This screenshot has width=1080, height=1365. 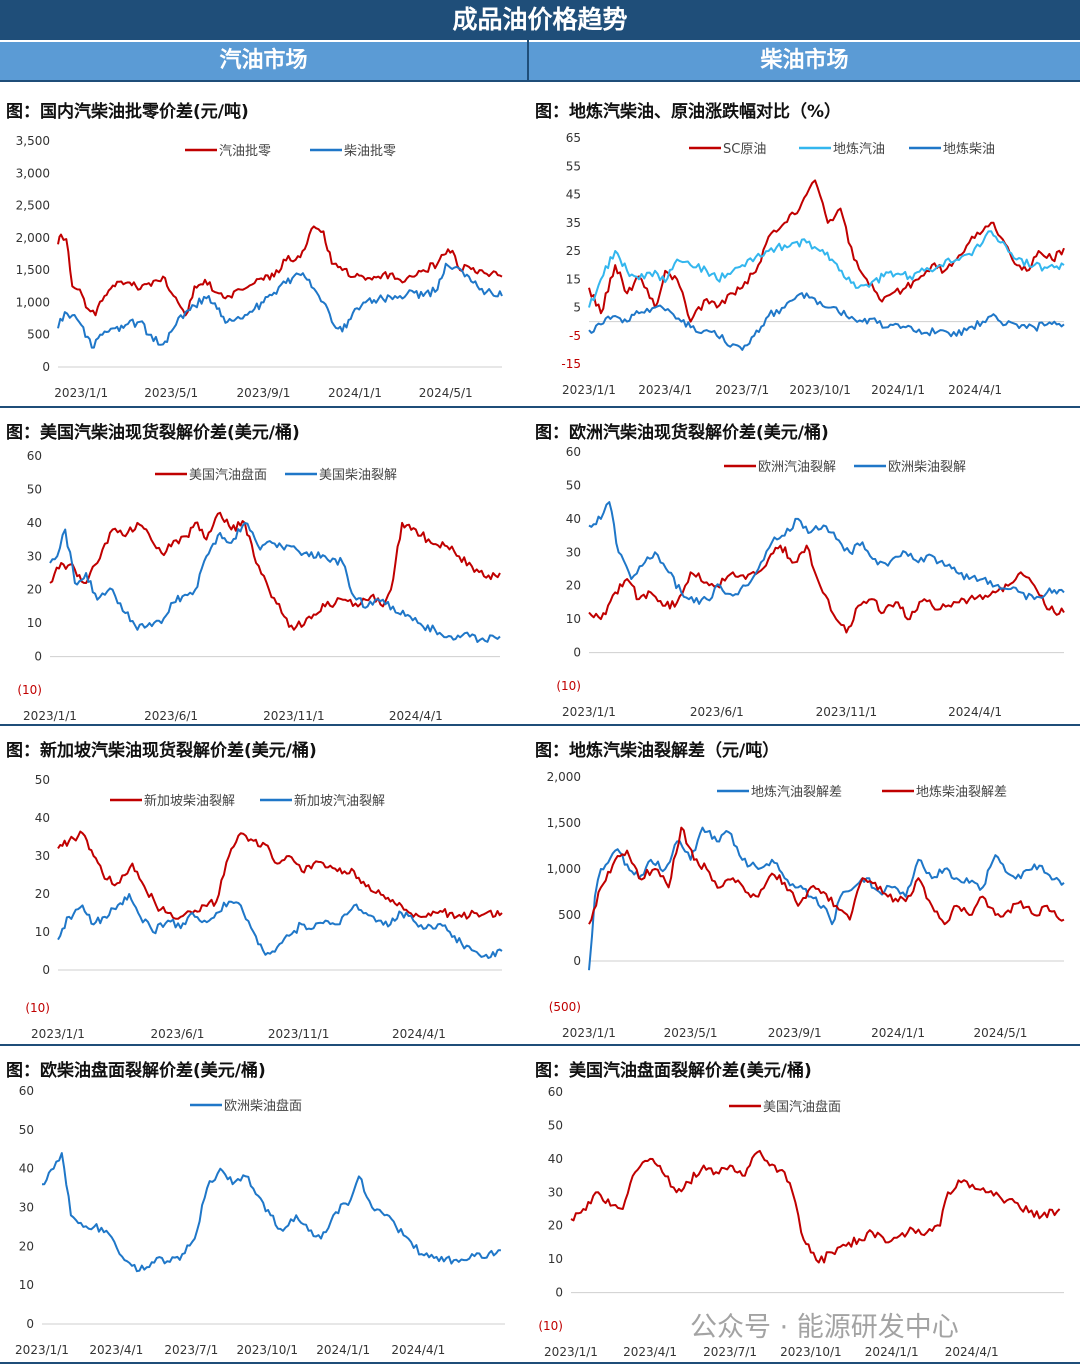 I want to click on chart-title: 图：地炼汽柴油裂解差（元/吨）, so click(x=657, y=751).